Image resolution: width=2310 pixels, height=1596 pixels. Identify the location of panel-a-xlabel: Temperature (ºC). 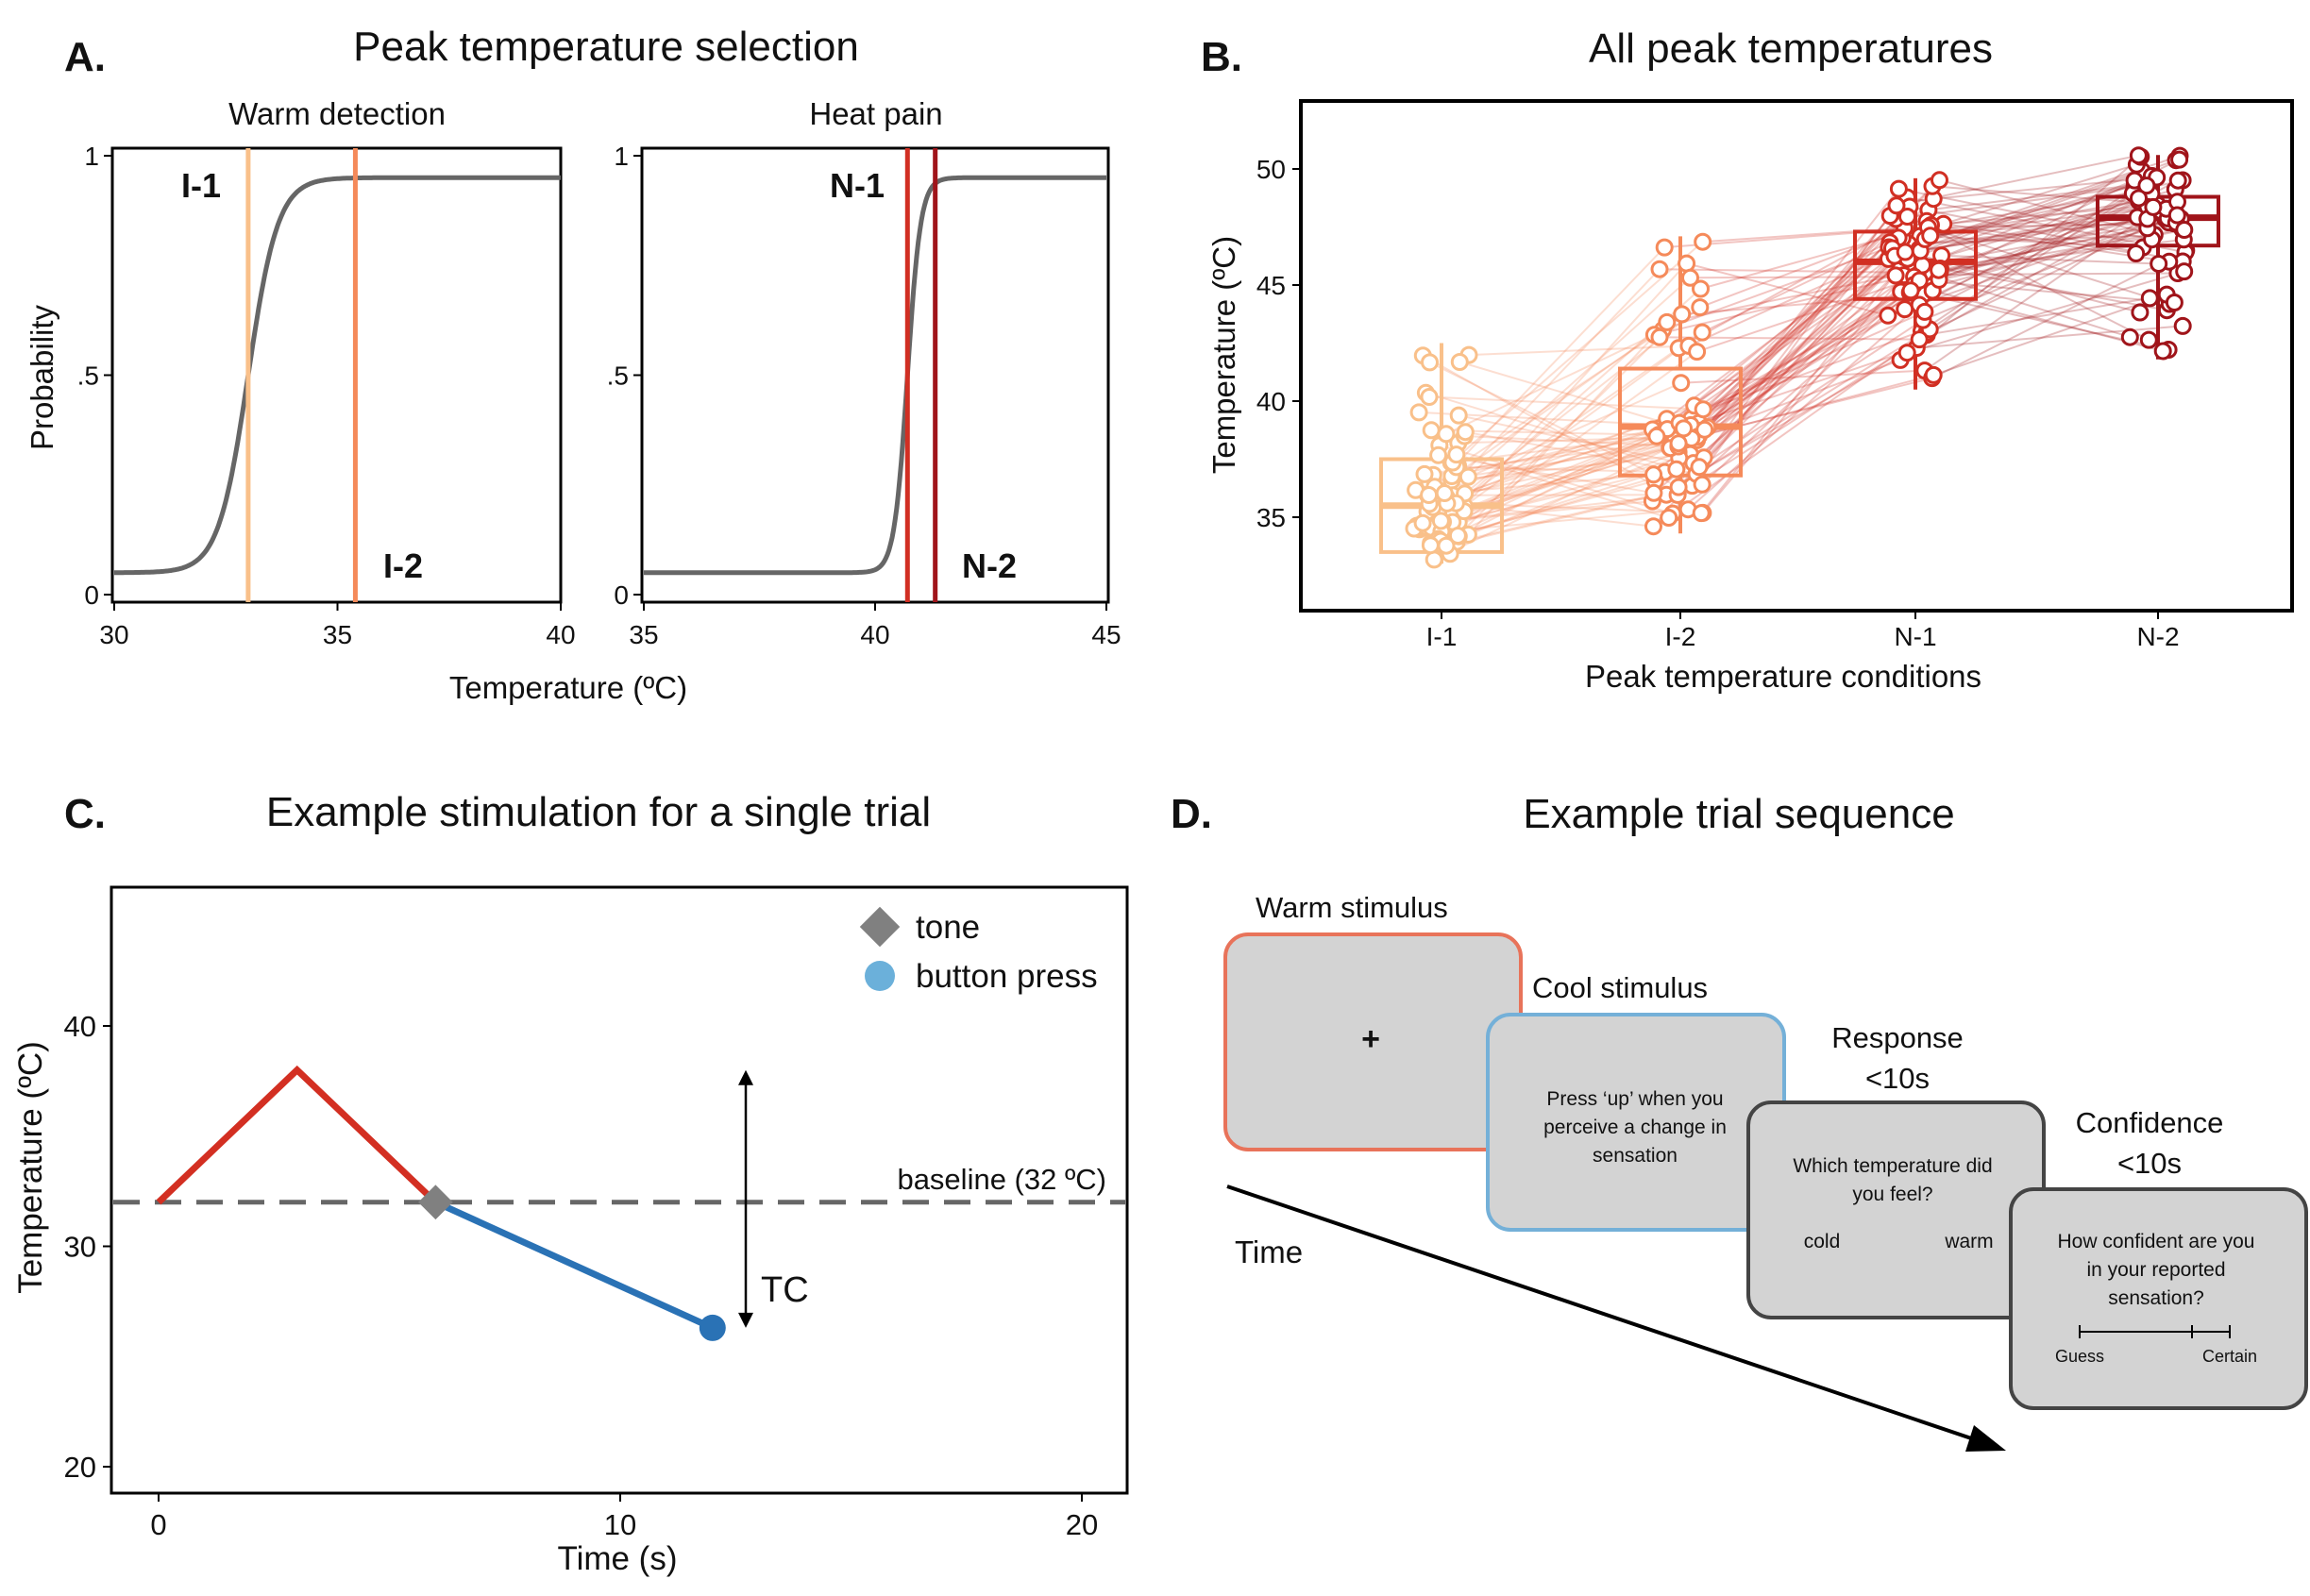
(568, 687).